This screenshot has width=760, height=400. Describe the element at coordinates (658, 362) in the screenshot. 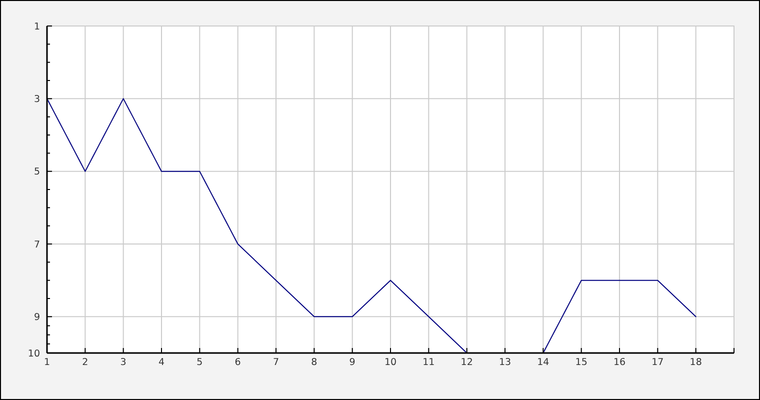

I see `x-tick-label: 17` at that location.